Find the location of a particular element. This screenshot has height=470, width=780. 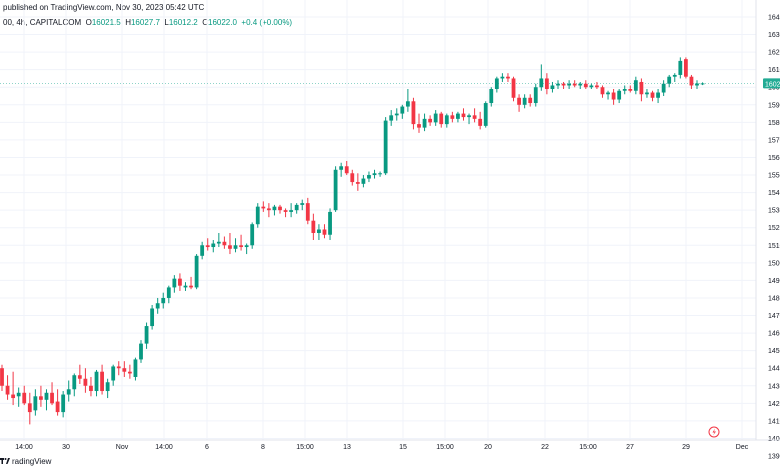

y-tick-label: 1640 is located at coordinates (774, 18).